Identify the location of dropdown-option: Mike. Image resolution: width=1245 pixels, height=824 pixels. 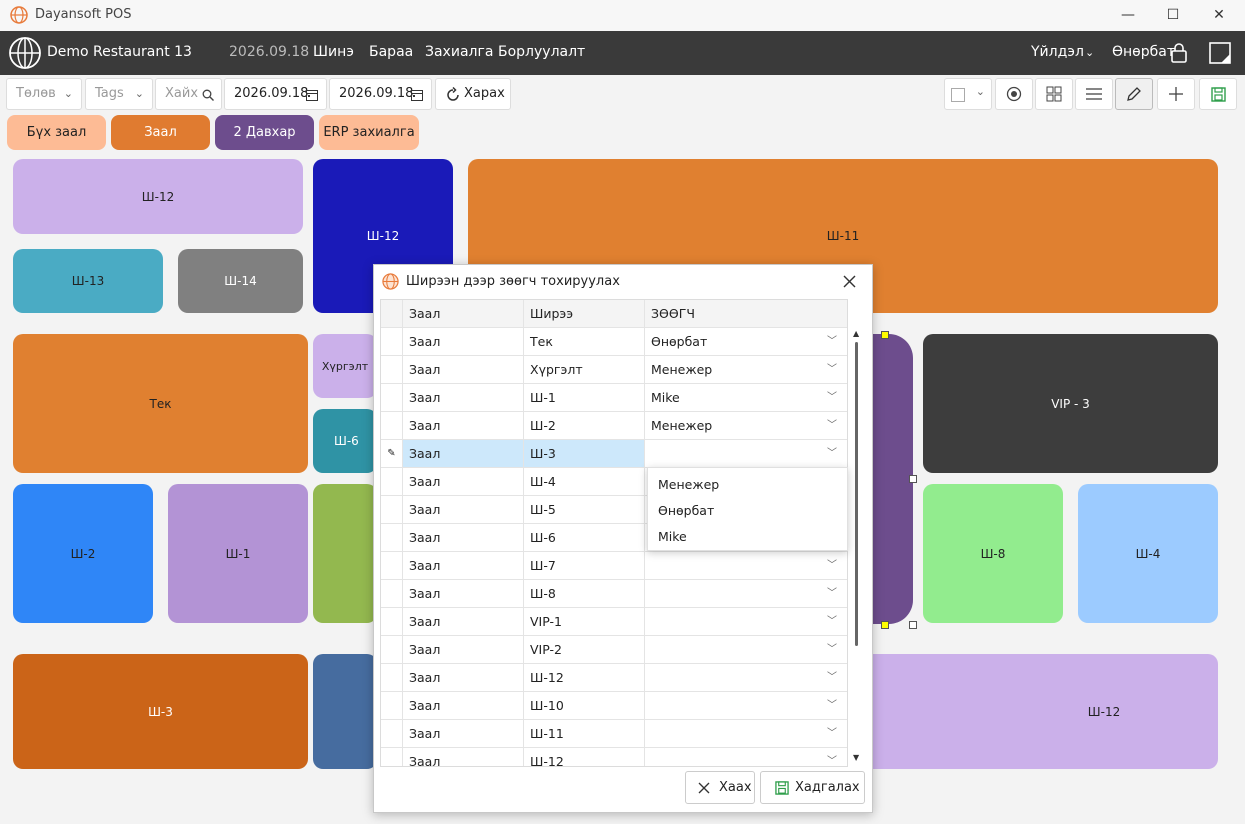
(672, 536).